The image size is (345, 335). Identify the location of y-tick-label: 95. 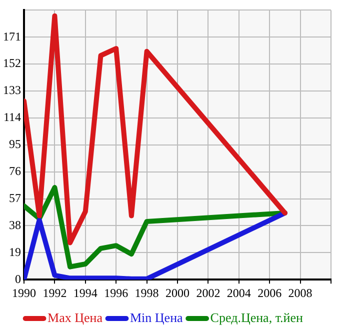
(15, 144).